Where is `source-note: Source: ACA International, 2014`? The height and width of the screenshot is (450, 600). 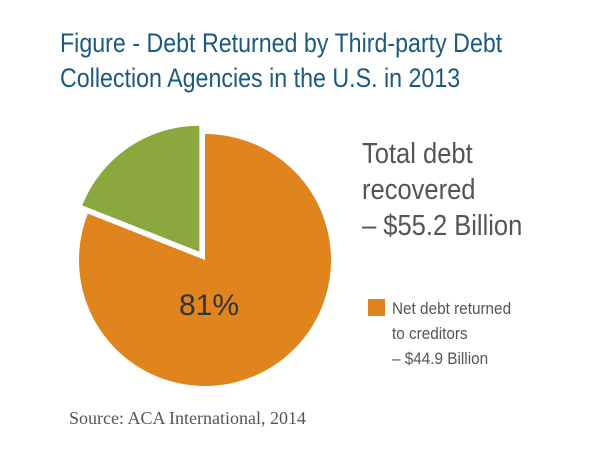
source-note: Source: ACA International, 2014 is located at coordinates (187, 418).